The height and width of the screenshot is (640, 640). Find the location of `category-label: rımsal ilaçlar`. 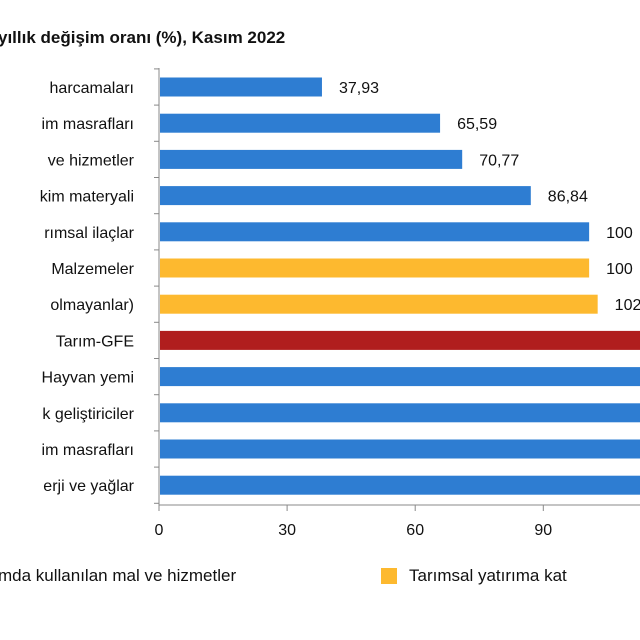

category-label: rımsal ilaçlar is located at coordinates (89, 233).